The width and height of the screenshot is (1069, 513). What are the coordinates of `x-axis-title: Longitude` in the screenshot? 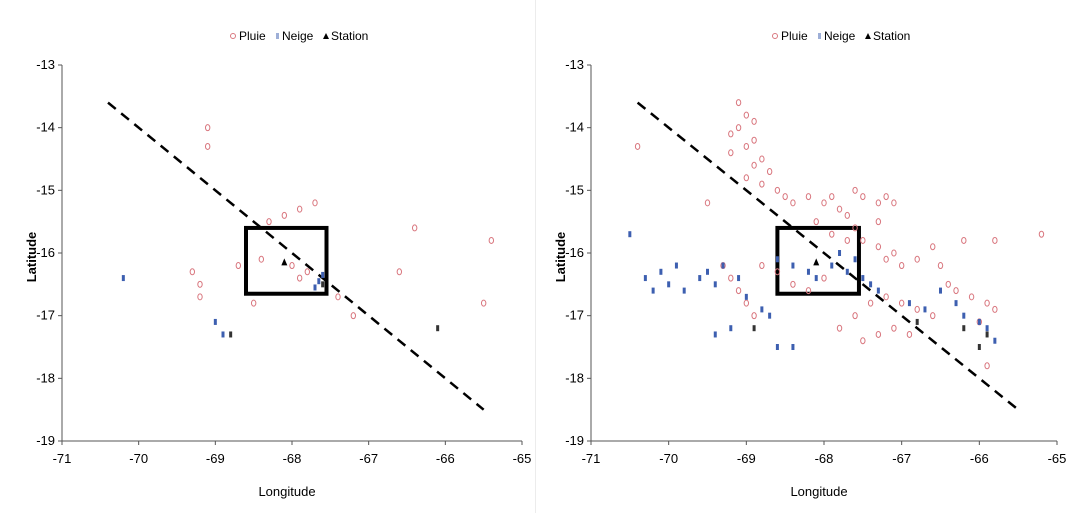 It's located at (286, 491).